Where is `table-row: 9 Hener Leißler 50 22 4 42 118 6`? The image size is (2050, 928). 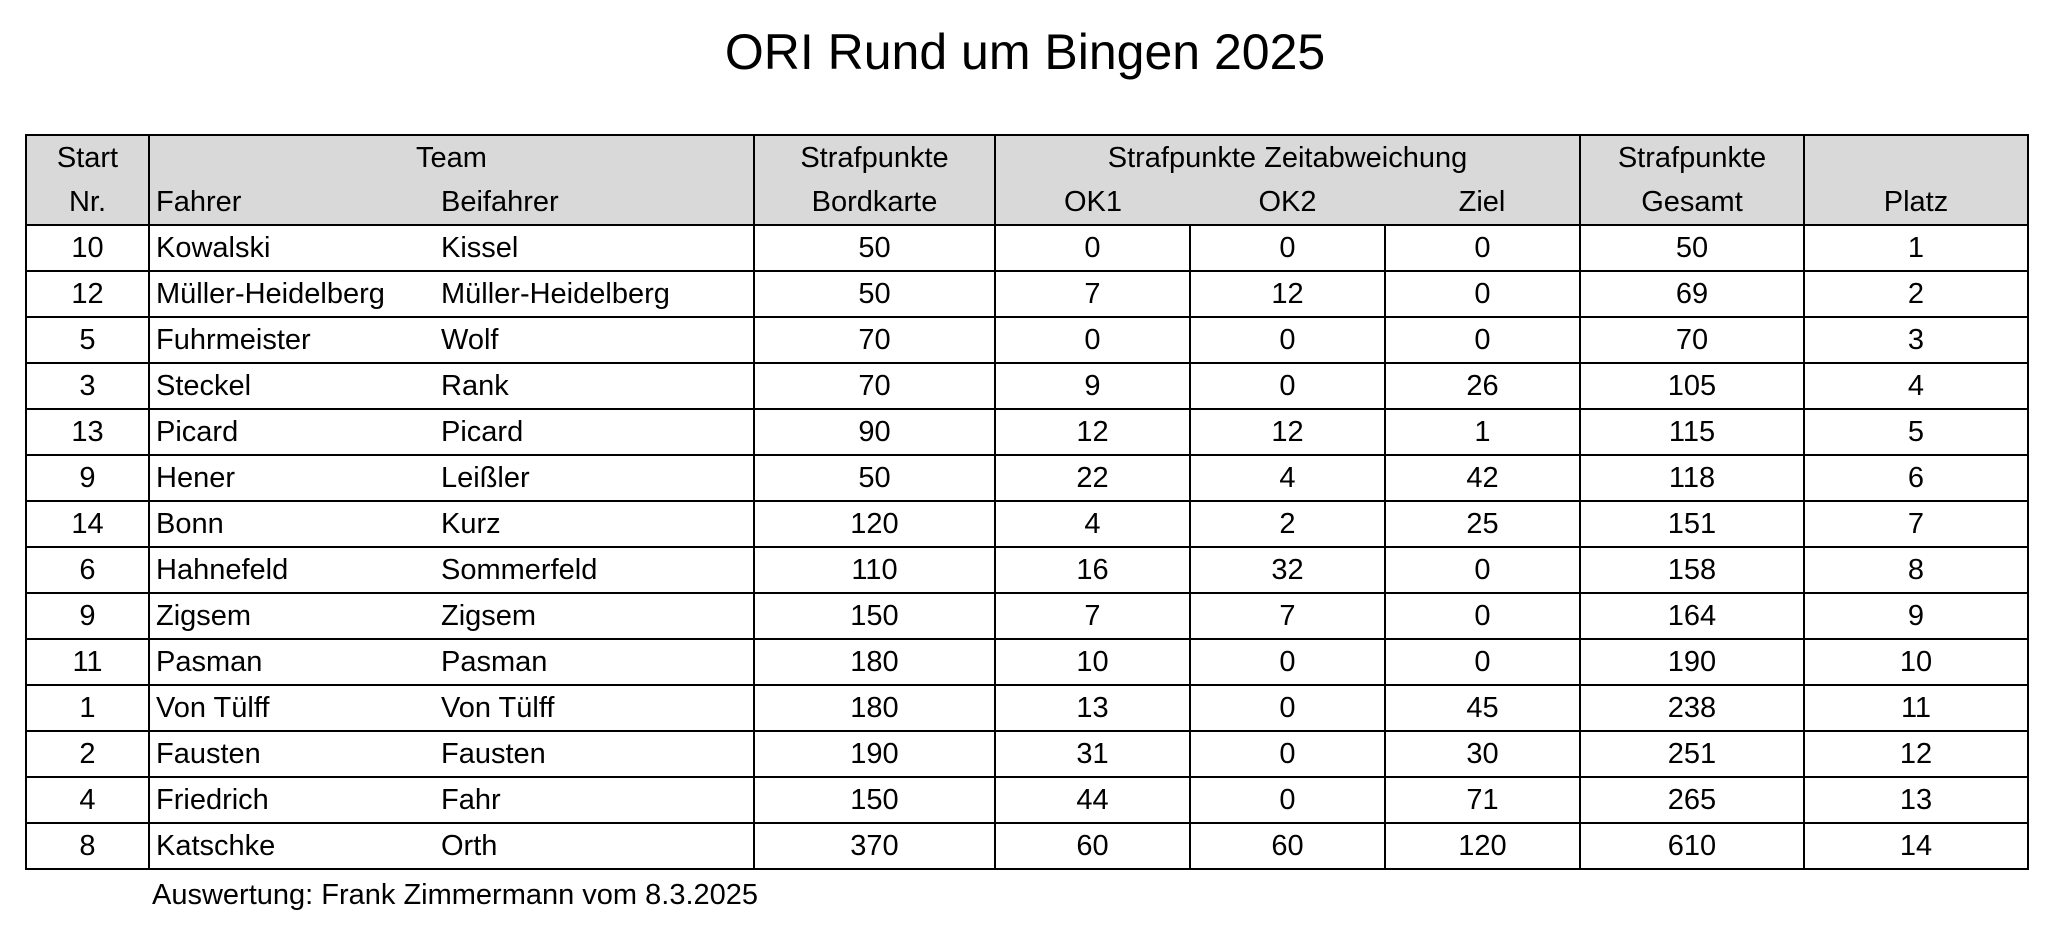 table-row: 9 Hener Leißler 50 22 4 42 118 6 is located at coordinates (1027, 478).